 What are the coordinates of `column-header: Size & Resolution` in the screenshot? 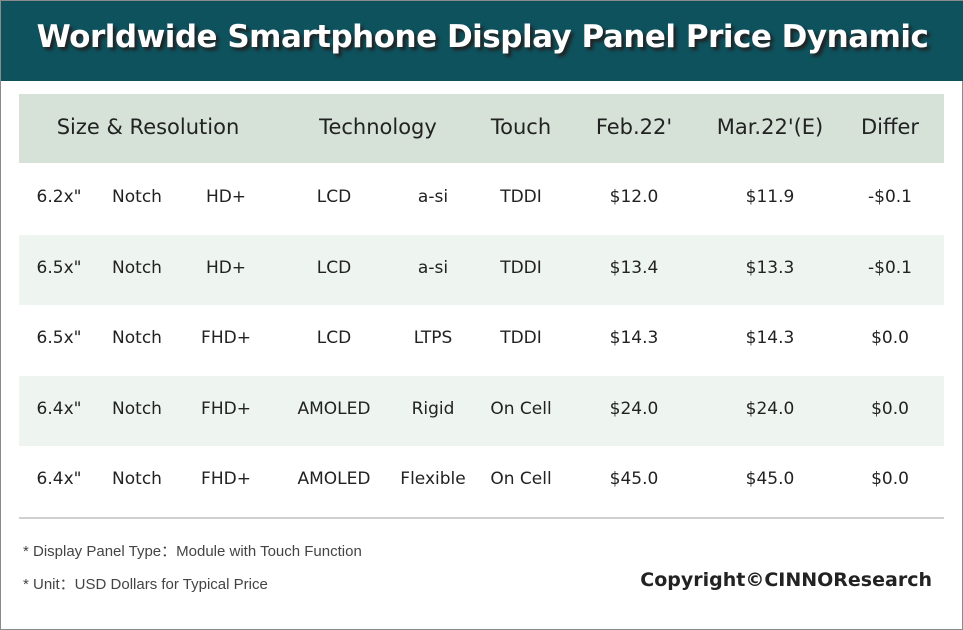 It's located at (148, 127).